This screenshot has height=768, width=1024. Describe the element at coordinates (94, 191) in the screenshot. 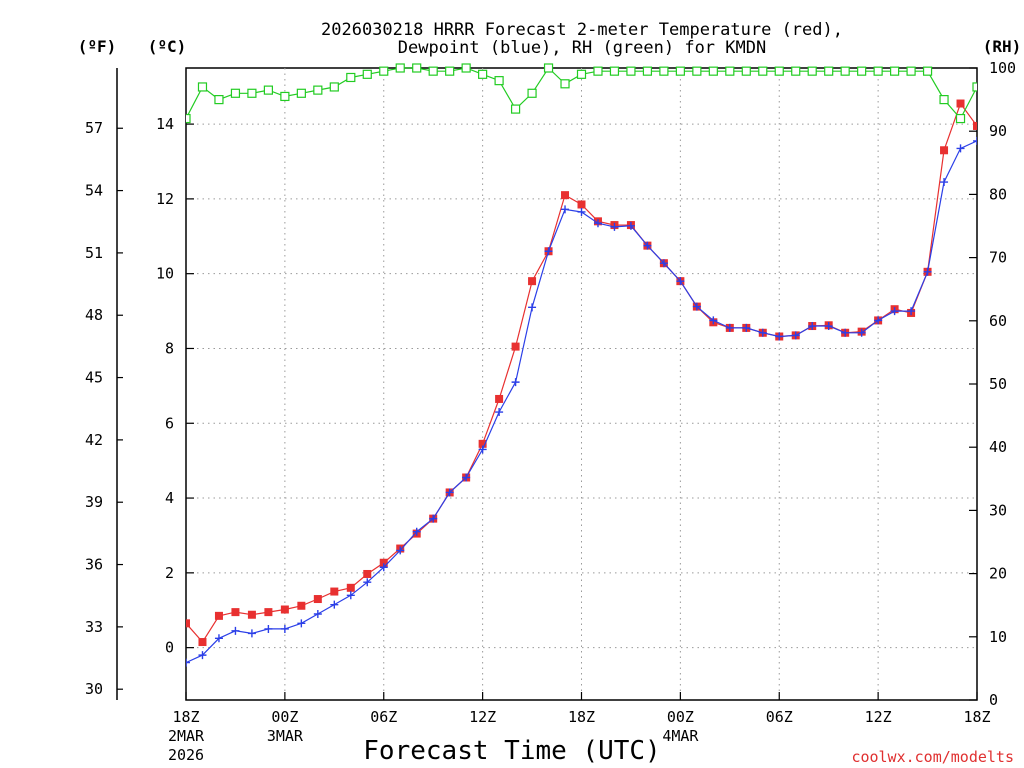

I see `fahrenheit-tick-label: 54` at that location.